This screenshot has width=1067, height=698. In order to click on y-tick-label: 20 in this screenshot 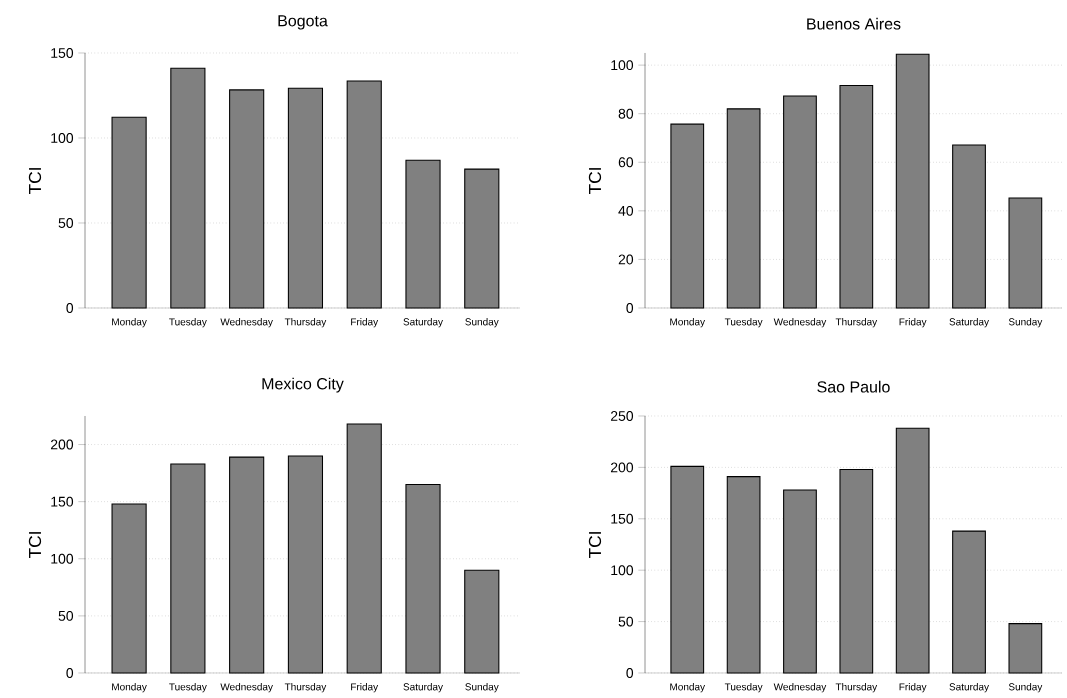, I will do `click(626, 259)`.